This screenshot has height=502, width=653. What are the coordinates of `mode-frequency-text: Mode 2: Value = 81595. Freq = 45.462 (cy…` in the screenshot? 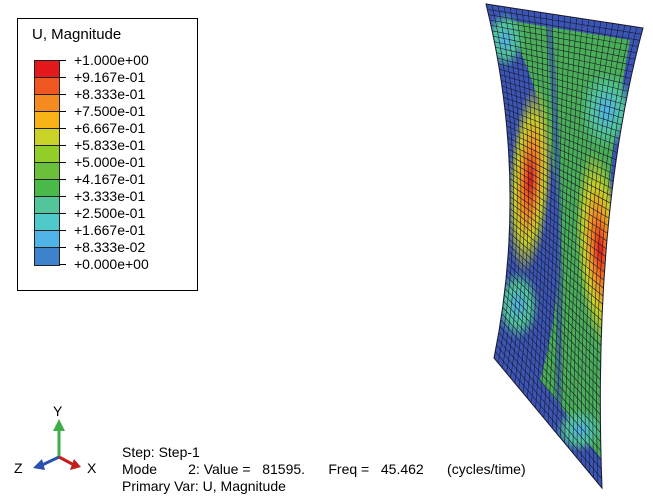 It's located at (324, 469).